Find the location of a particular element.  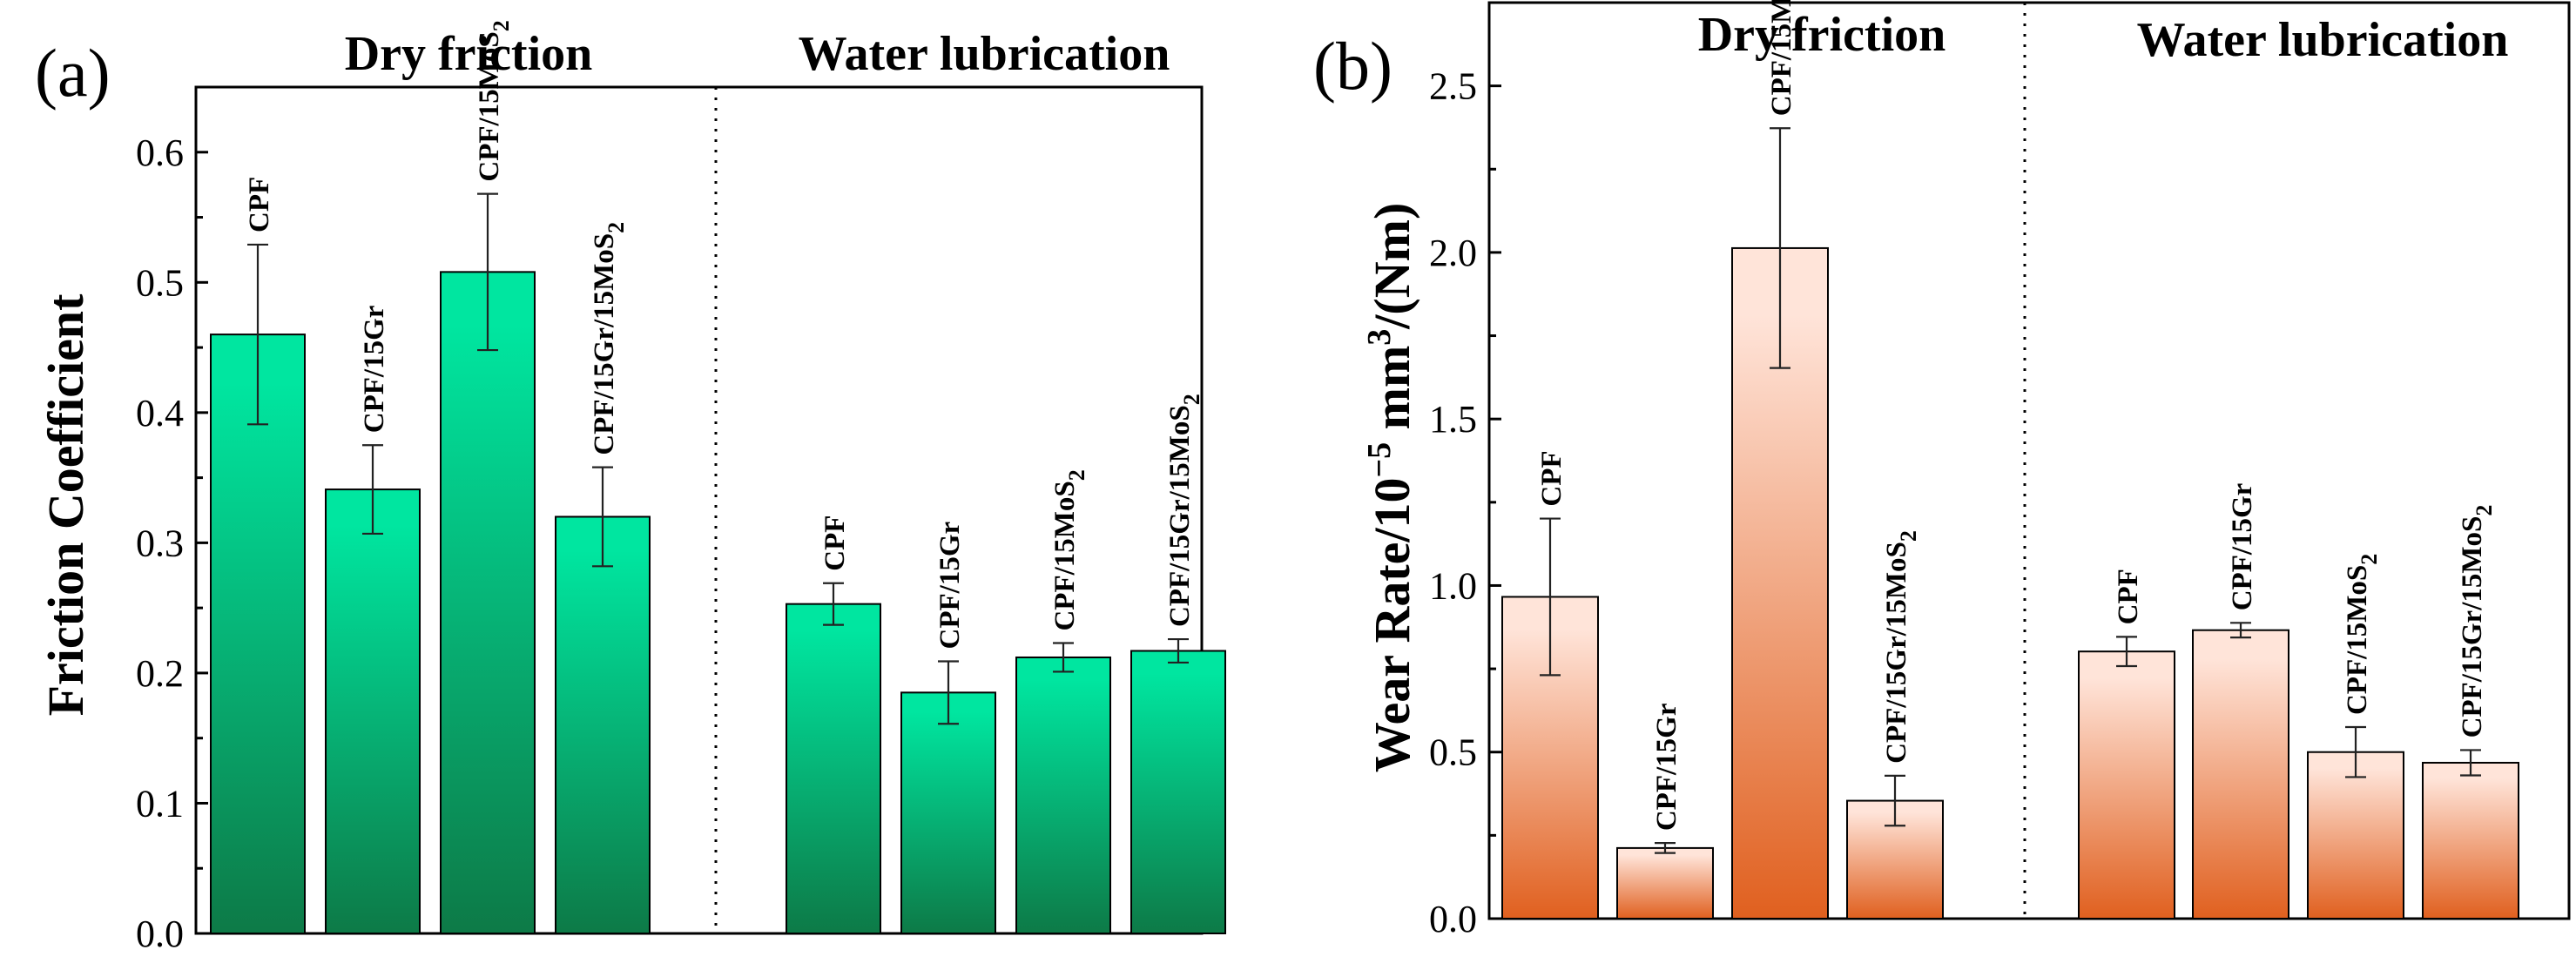

y-axis-label-b: Wear Rate/10−5 mm3/(Nm) is located at coordinates (1390, 488).